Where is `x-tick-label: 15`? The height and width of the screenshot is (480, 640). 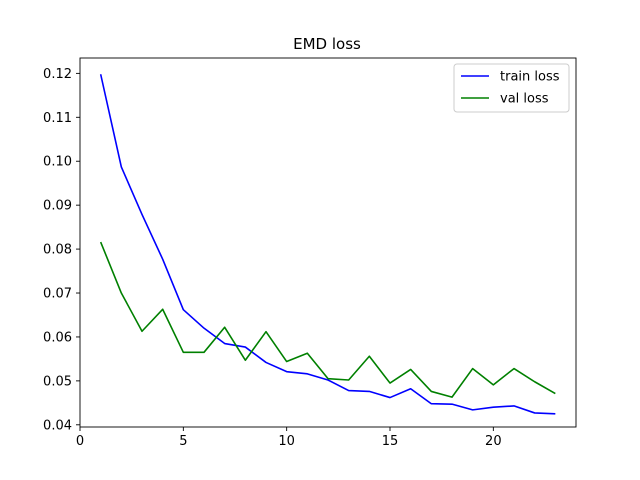
x-tick-label: 15 is located at coordinates (390, 441).